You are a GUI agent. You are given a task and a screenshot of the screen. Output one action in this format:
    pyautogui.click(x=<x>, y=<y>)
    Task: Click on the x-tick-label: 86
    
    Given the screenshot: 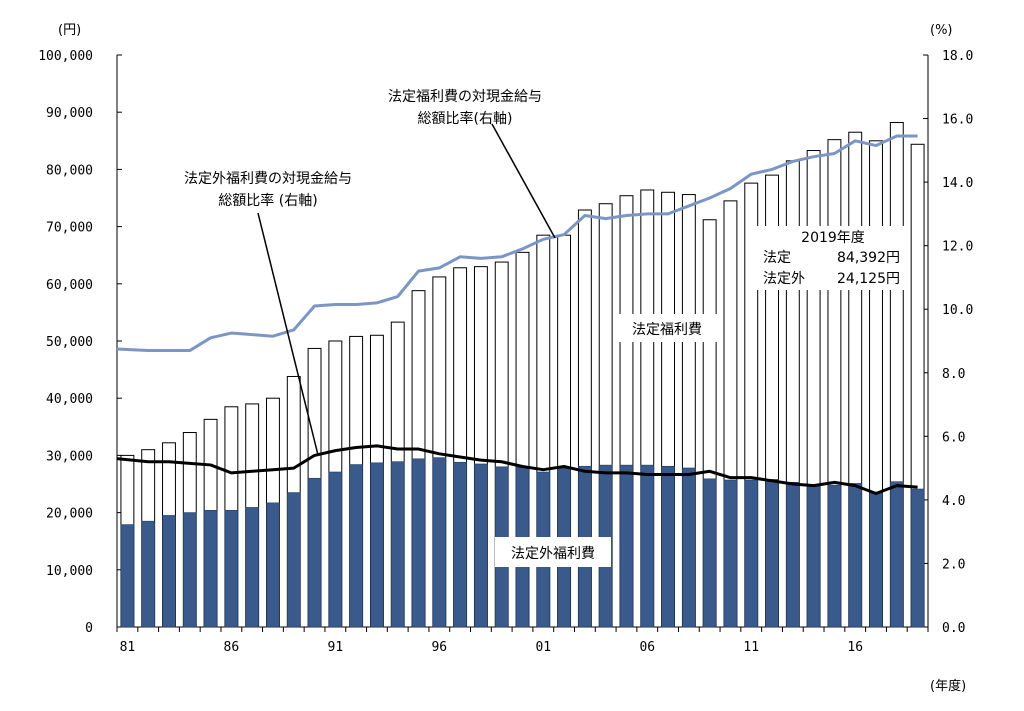 What is the action you would take?
    pyautogui.click(x=232, y=647)
    